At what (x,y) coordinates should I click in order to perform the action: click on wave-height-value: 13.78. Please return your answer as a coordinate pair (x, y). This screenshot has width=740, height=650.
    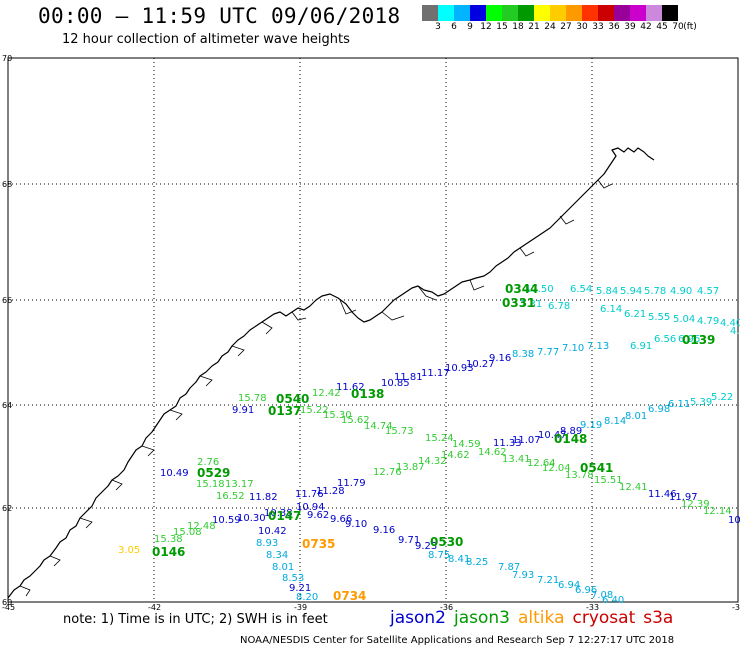
    Looking at the image, I should click on (579, 475).